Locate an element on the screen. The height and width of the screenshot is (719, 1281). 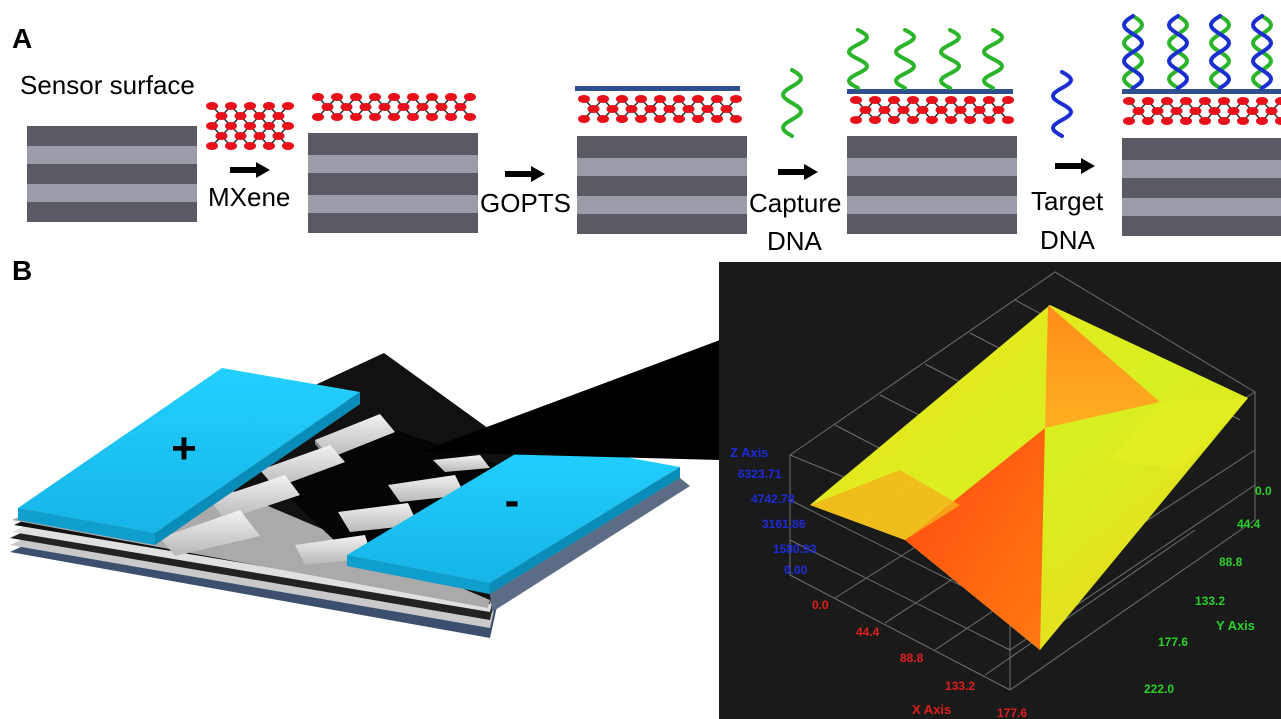
surface-high-region is located at coordinates (1102, 366).